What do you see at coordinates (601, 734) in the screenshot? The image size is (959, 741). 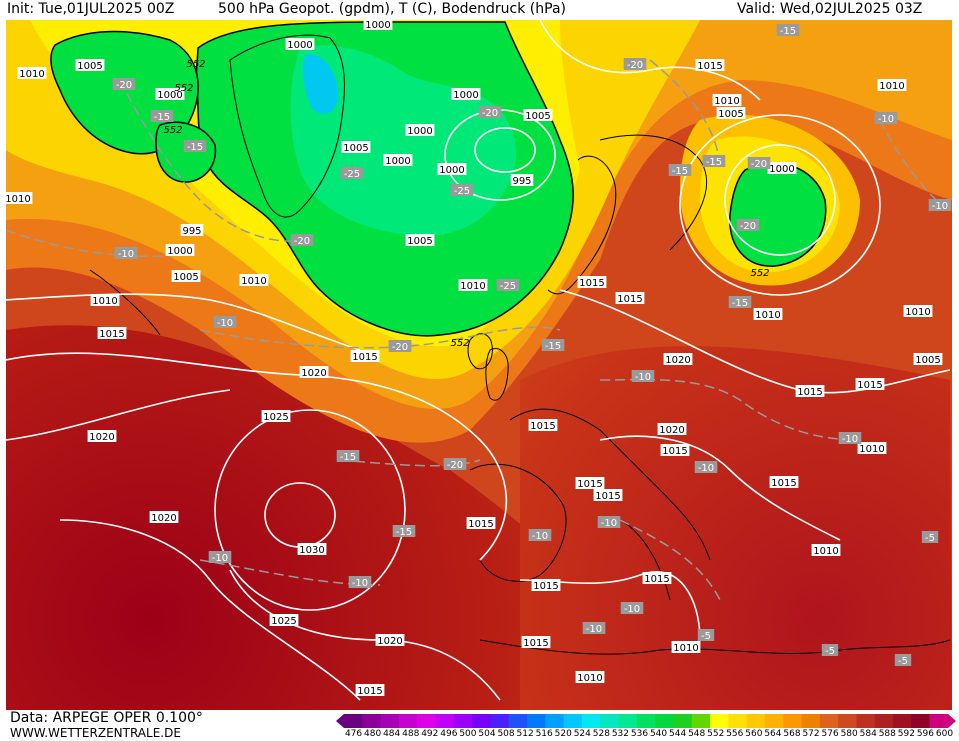 I see `color-scale-tick-label: 528` at bounding box center [601, 734].